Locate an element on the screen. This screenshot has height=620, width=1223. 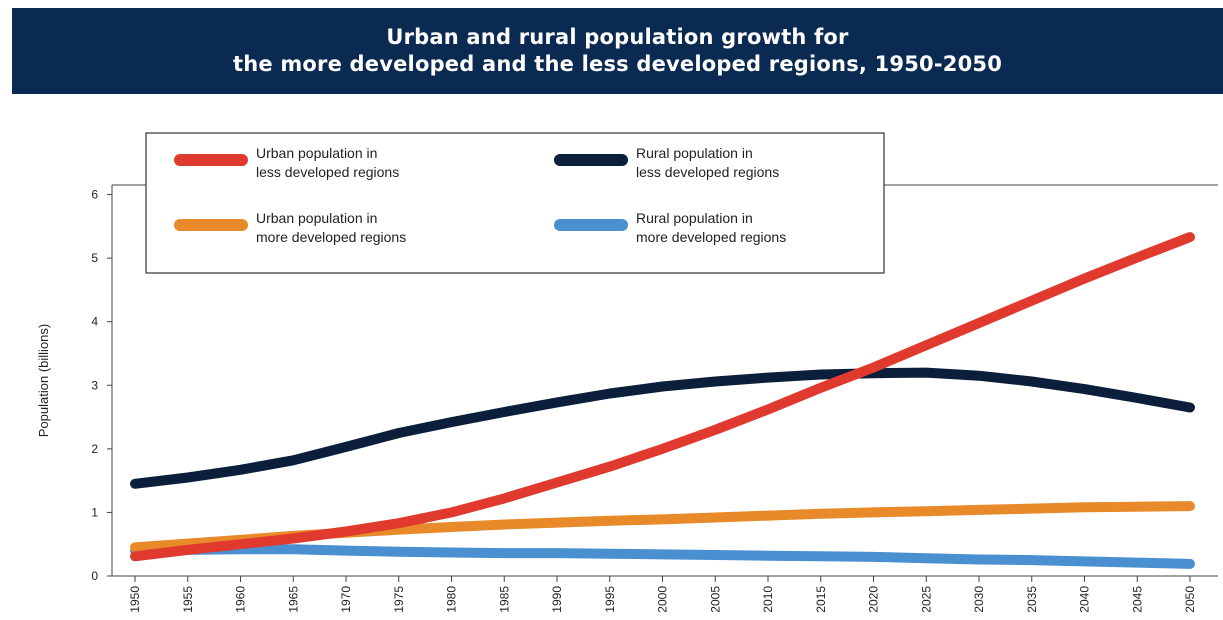
legend-label-2-line-1: more developed regions is located at coordinates (331, 237).